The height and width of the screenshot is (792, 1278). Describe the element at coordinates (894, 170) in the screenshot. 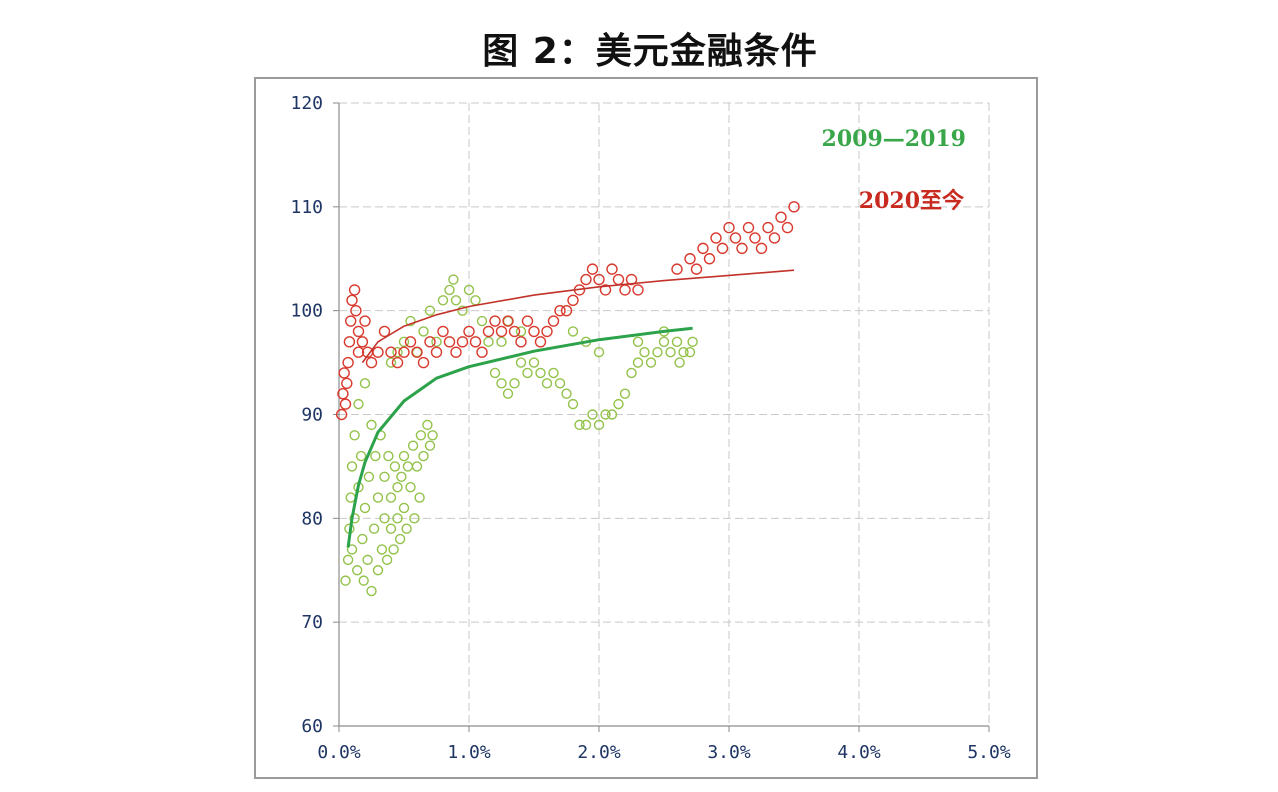

I see `legend: 2009—2019 2020至今` at that location.